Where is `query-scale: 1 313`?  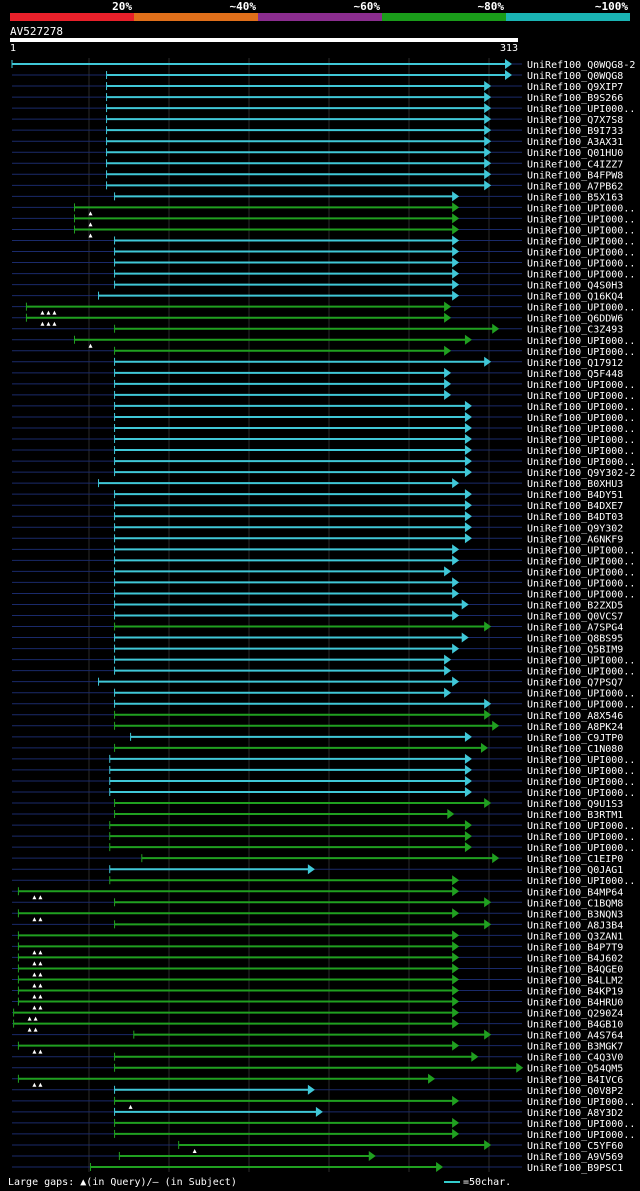
query-scale: 1 313 is located at coordinates (264, 48).